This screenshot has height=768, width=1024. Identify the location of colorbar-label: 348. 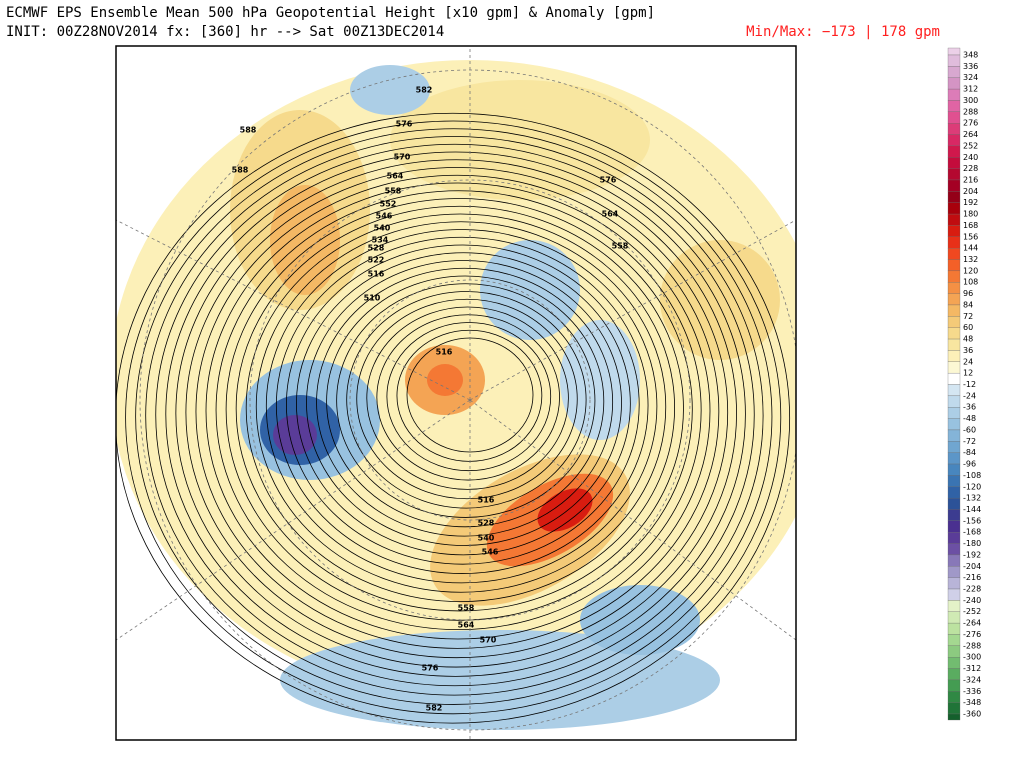
(970, 55).